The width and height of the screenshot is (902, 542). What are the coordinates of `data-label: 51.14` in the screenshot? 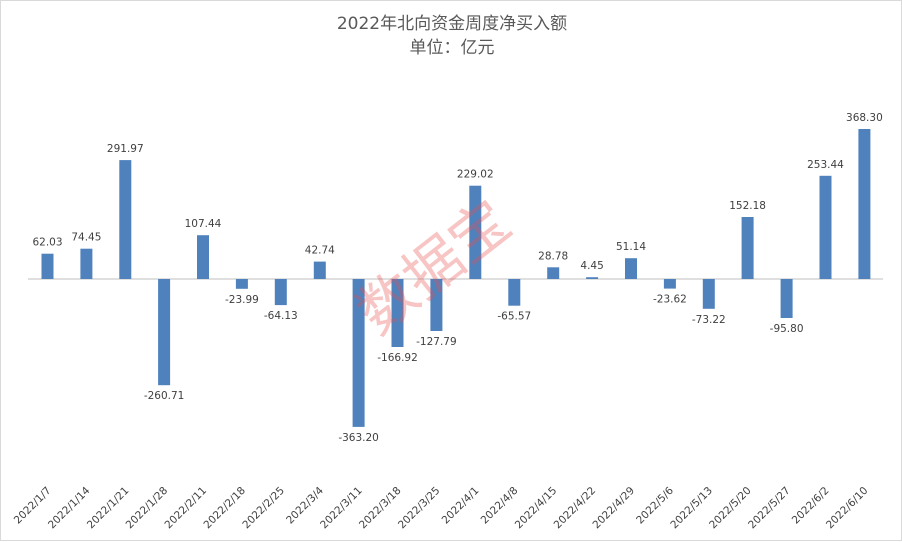 It's located at (631, 247).